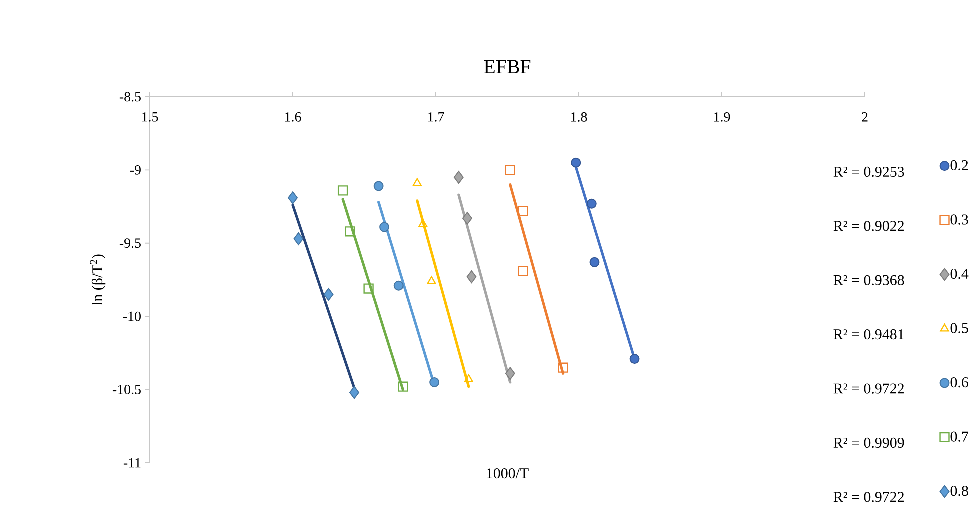 This screenshot has width=979, height=524. What do you see at coordinates (869, 335) in the screenshot?
I see `annotation: R² = 0.9481` at bounding box center [869, 335].